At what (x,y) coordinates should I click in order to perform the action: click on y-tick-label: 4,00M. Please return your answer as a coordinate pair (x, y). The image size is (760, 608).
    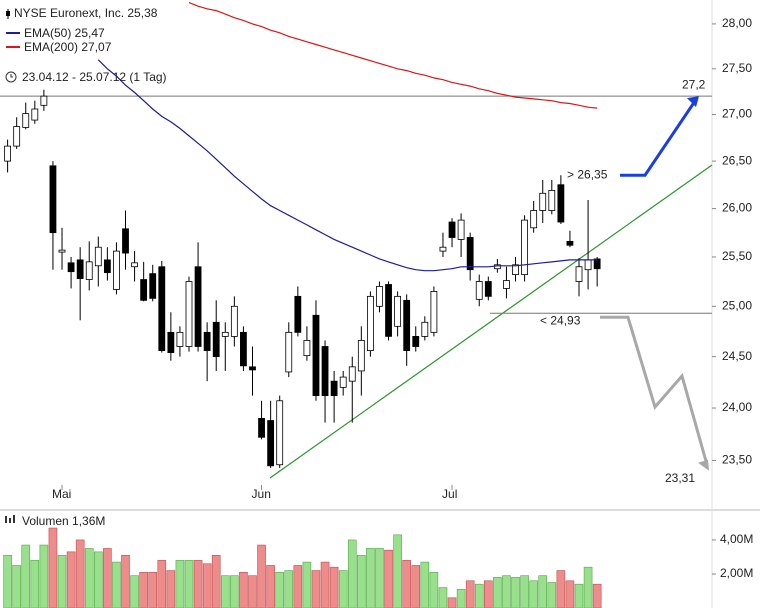
    Looking at the image, I should click on (736, 539).